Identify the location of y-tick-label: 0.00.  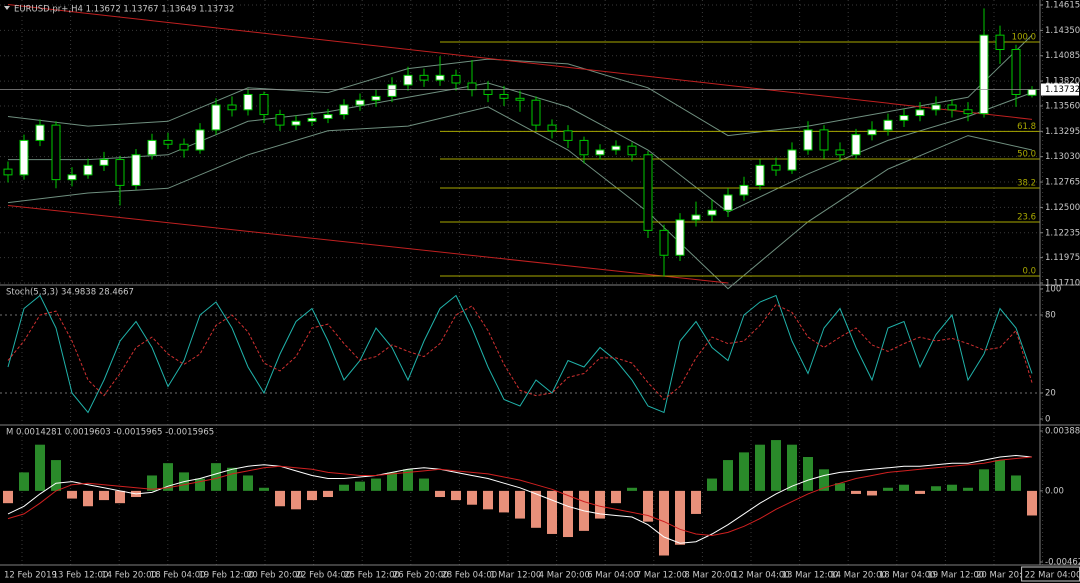
(1054, 491).